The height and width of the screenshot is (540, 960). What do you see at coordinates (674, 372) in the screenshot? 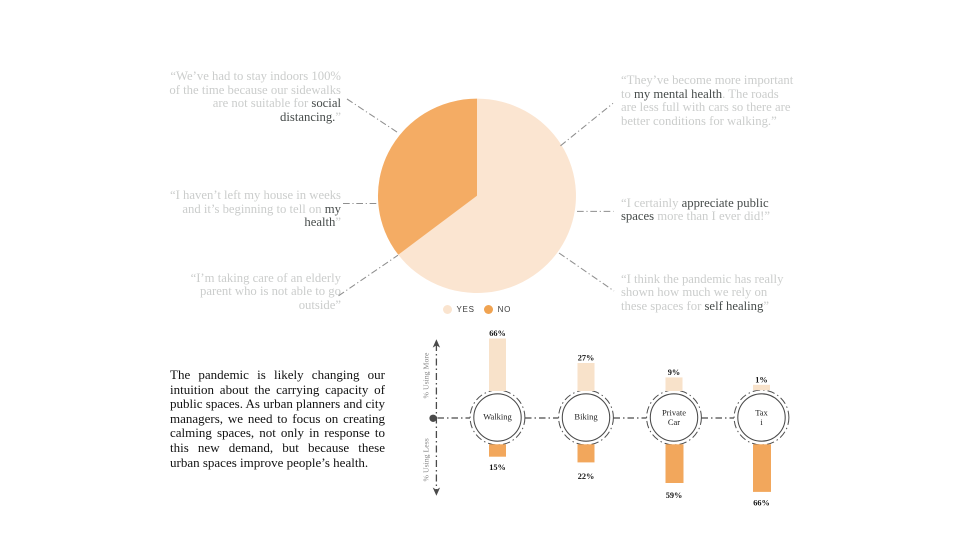
I see `svg-text: 9%` at bounding box center [674, 372].